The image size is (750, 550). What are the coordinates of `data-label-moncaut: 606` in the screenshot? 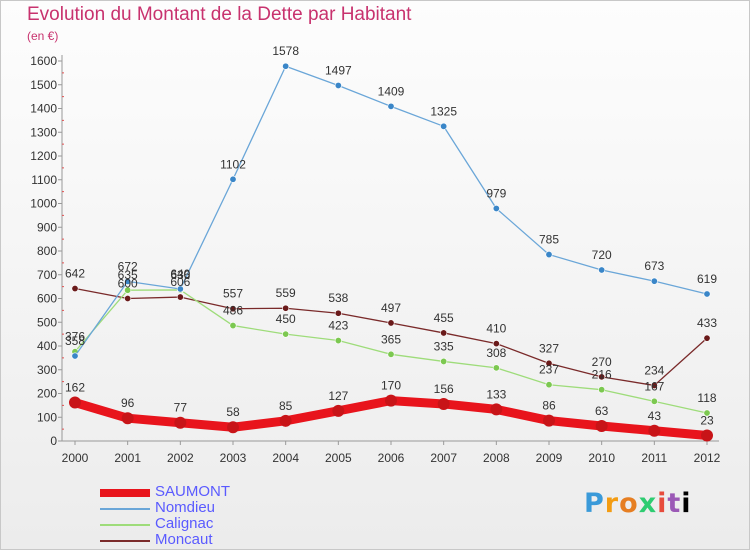 It's located at (180, 282).